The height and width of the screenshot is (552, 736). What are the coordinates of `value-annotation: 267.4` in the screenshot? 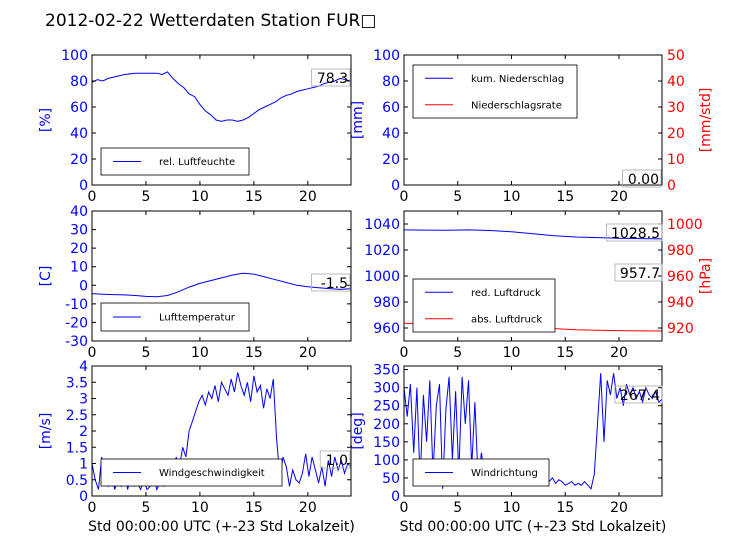 It's located at (640, 396).